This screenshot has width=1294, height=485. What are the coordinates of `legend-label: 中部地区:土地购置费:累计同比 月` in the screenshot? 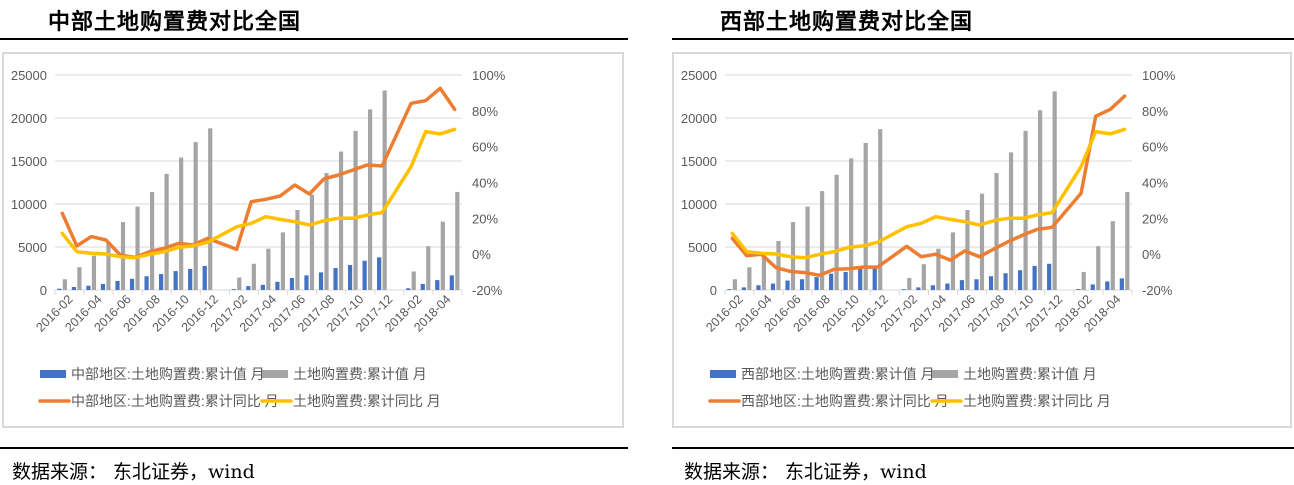 It's located at (175, 401).